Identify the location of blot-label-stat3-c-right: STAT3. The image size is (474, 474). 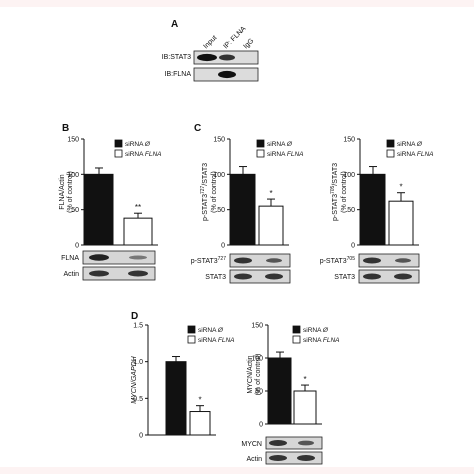
(344, 277).